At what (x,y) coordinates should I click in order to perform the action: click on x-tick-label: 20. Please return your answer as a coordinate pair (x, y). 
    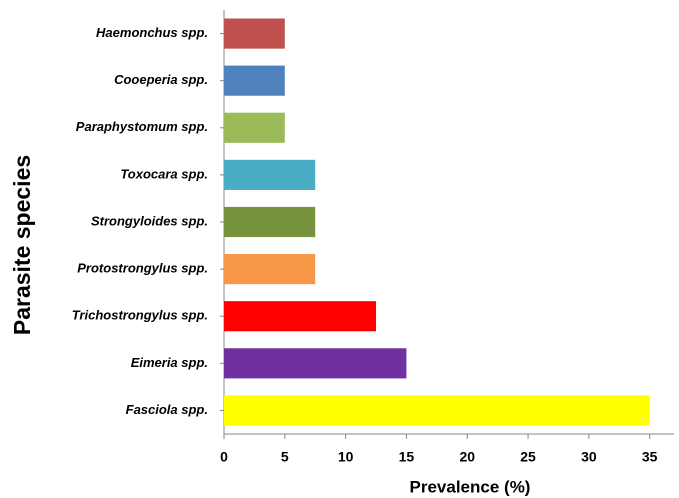
    Looking at the image, I should click on (467, 457).